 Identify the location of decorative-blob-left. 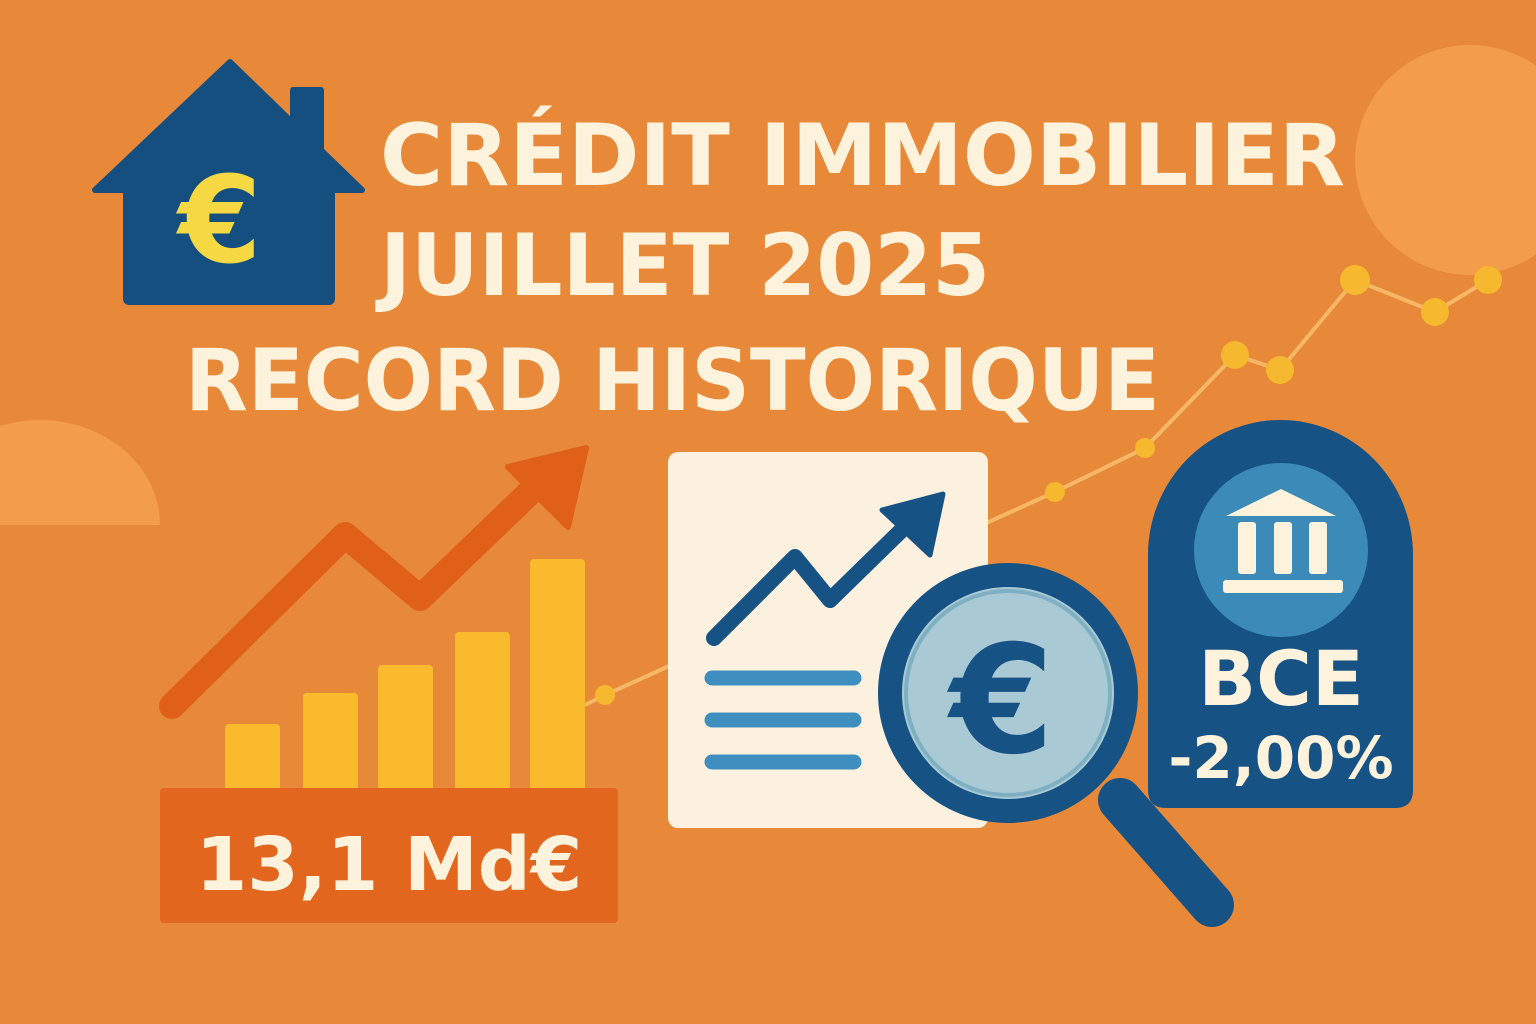
(80, 472).